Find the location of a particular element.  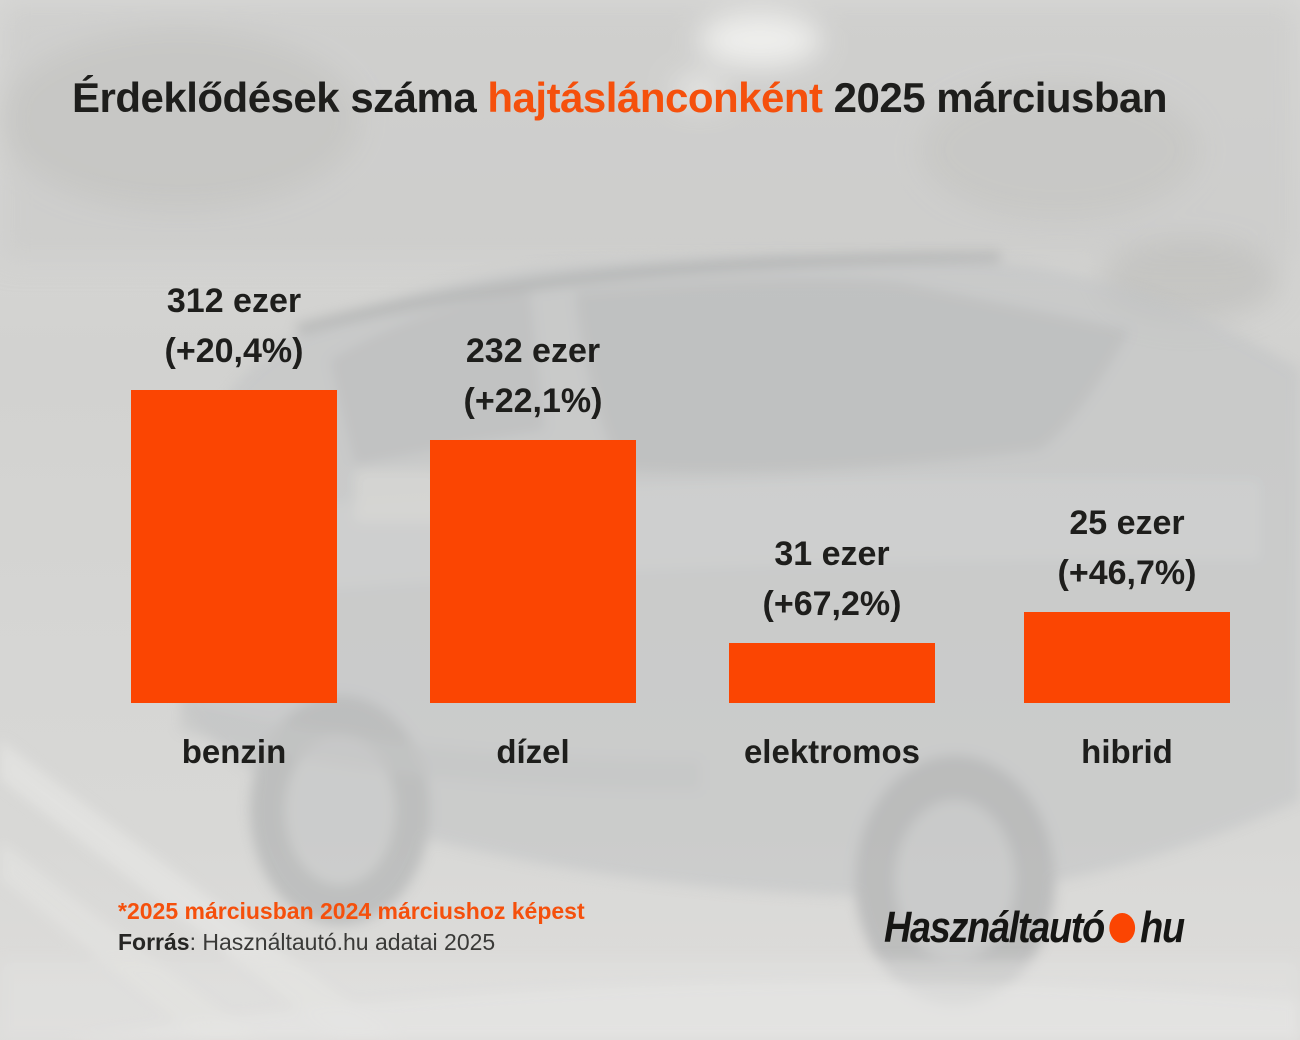

bar-column: 31 ezer (+67,2%) elektromos is located at coordinates (832, 649).